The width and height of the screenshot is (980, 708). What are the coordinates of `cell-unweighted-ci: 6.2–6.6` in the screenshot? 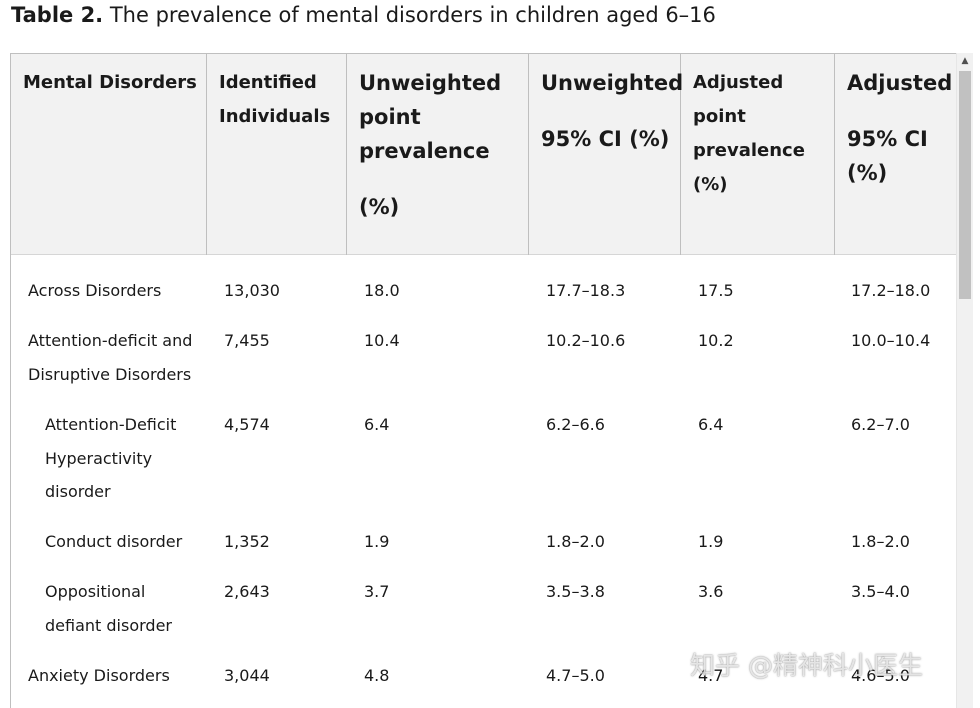 It's located at (575, 424).